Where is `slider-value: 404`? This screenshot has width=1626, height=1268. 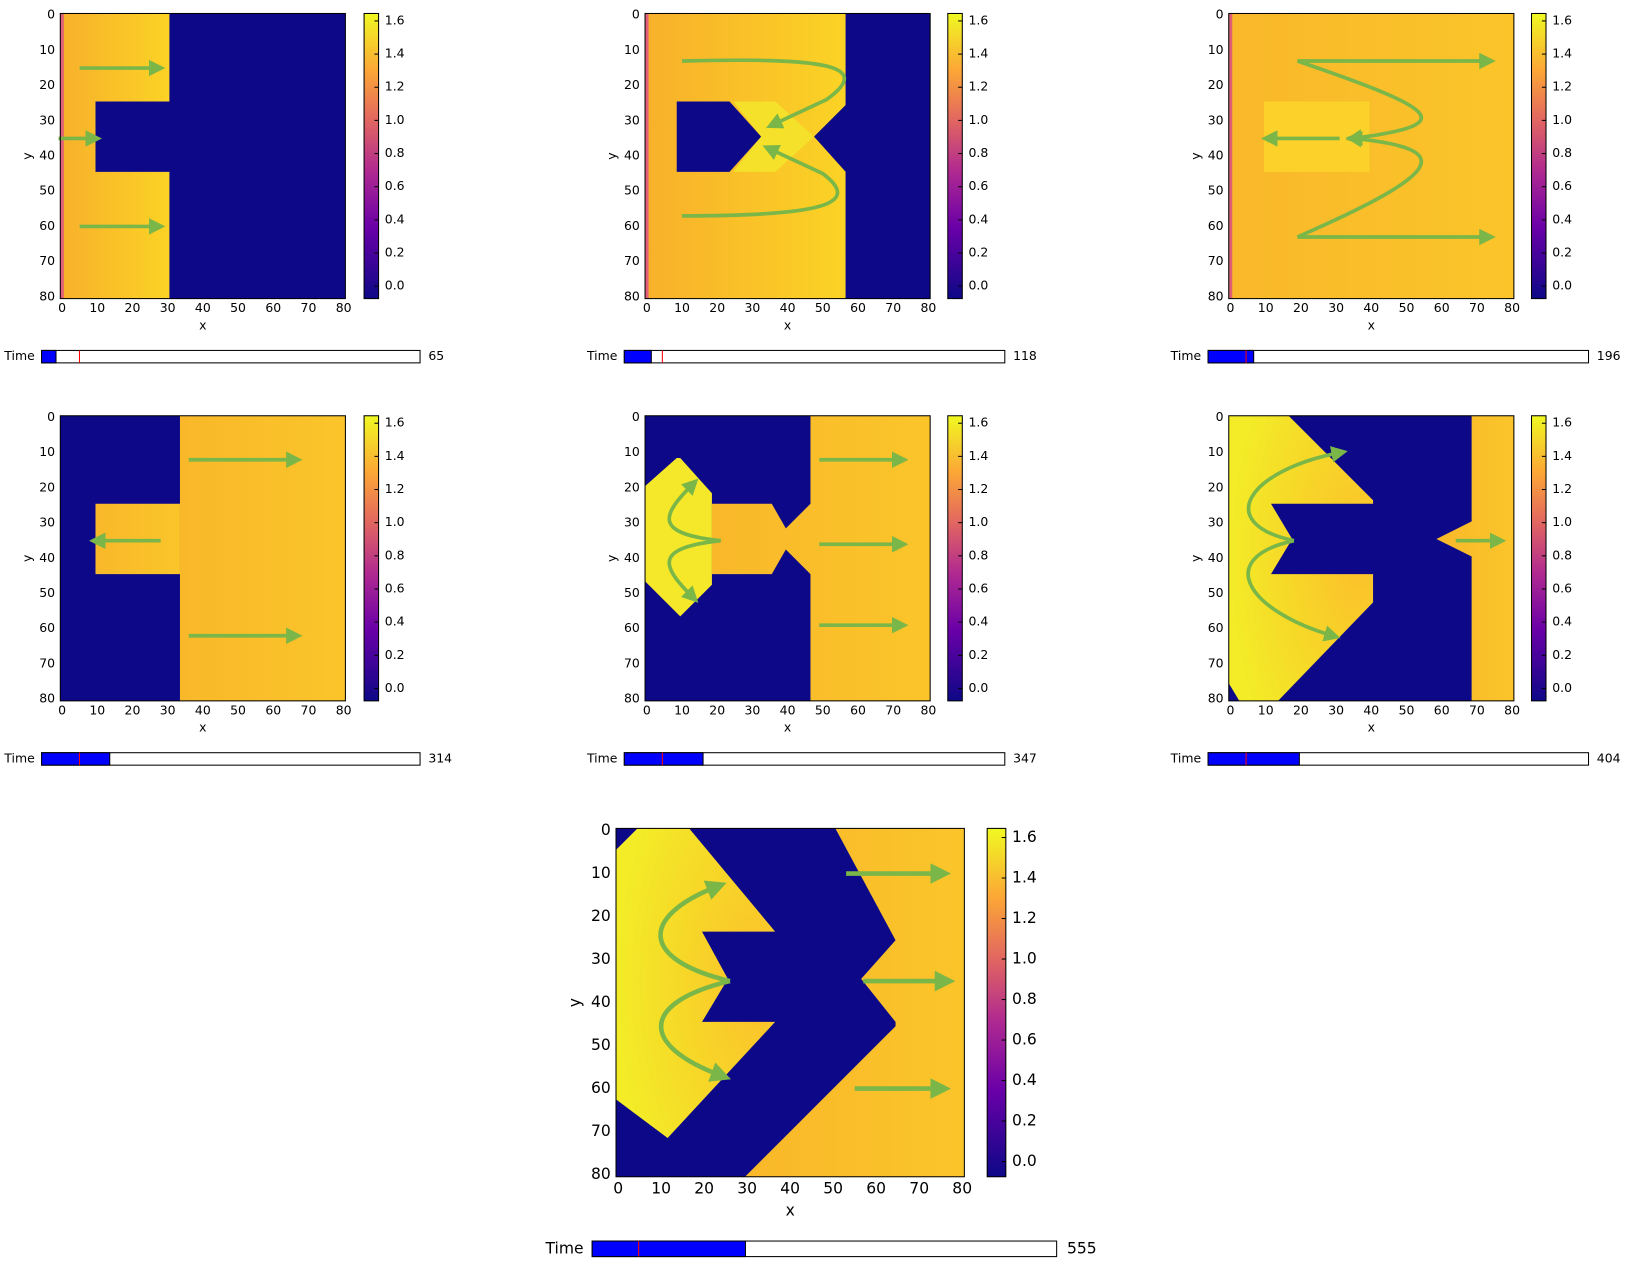
slider-value: 404 is located at coordinates (1609, 757).